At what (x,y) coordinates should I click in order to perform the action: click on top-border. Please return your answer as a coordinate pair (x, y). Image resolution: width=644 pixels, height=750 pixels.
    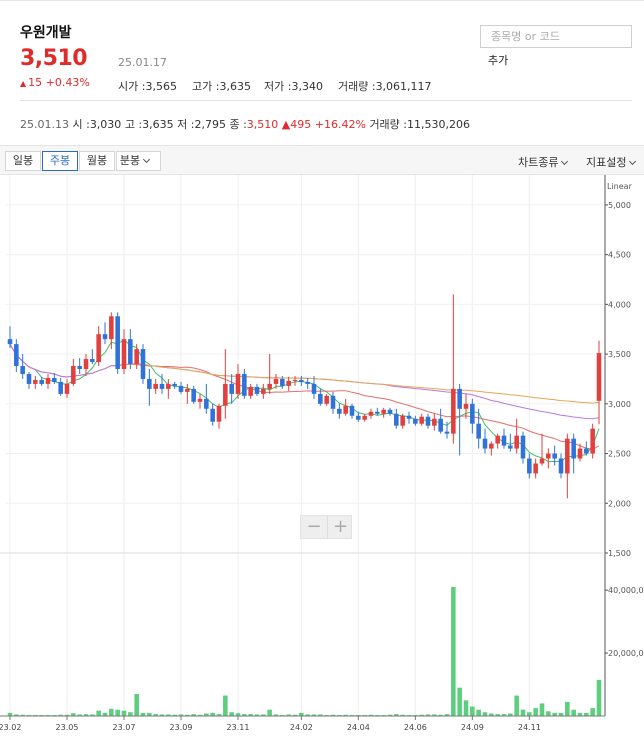
    Looking at the image, I should click on (322, 3).